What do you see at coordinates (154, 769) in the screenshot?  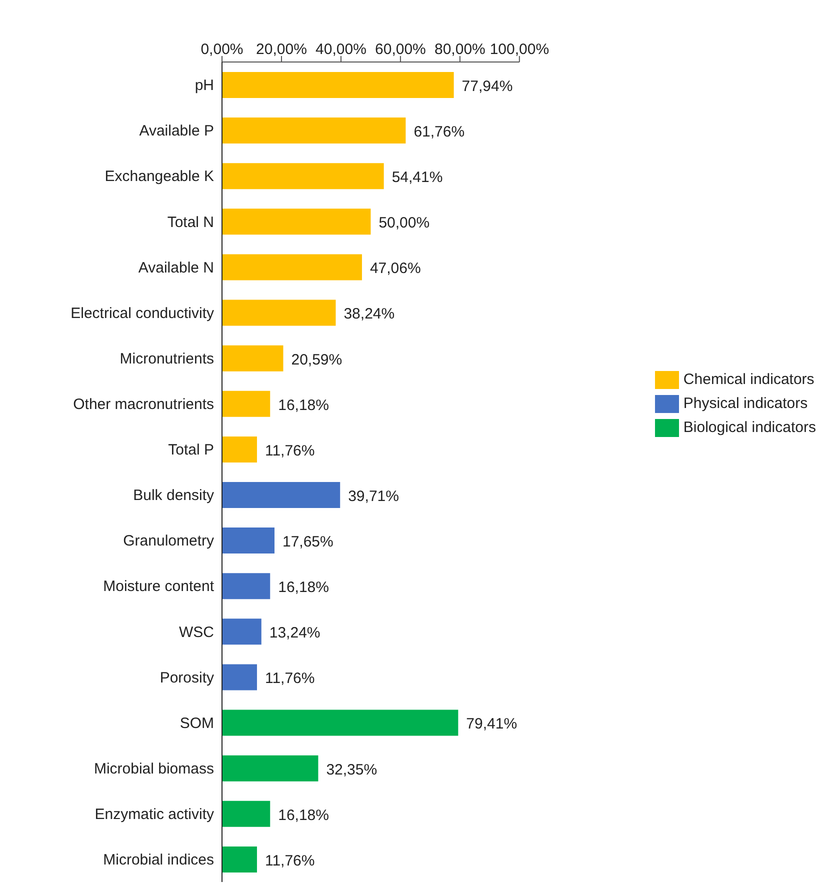 I see `y-tick-label: Microbial biomass` at bounding box center [154, 769].